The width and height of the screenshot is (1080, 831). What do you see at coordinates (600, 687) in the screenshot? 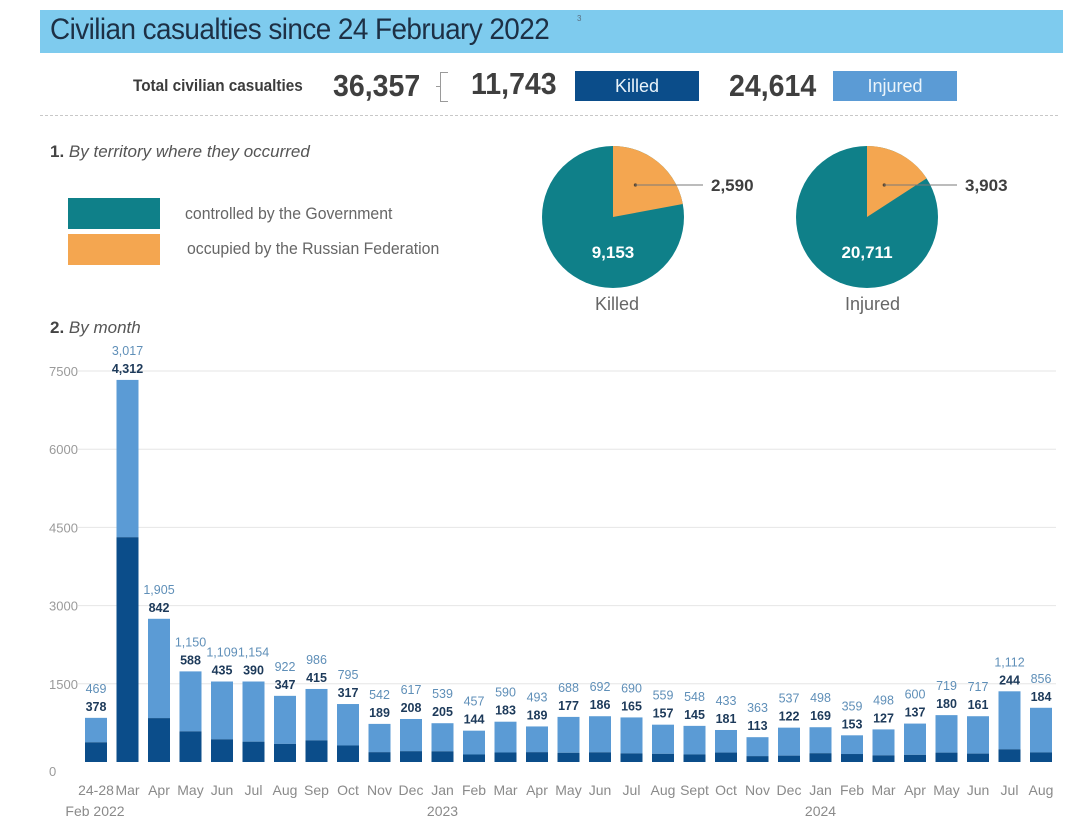
I see `bar-label-injured: 692` at bounding box center [600, 687].